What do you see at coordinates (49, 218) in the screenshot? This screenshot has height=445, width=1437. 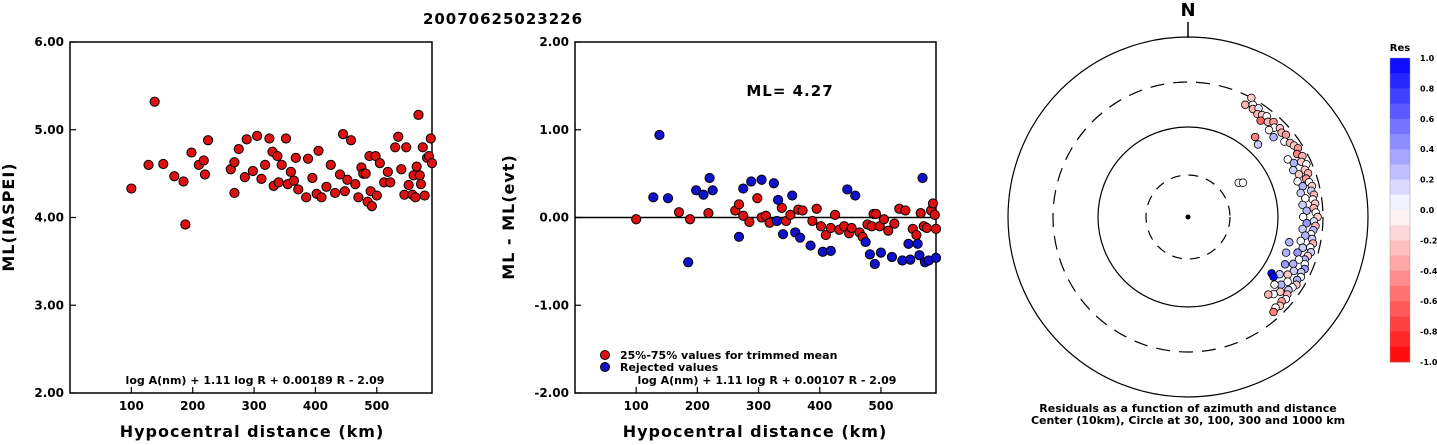 I see `y-tick-label: 4.00` at bounding box center [49, 218].